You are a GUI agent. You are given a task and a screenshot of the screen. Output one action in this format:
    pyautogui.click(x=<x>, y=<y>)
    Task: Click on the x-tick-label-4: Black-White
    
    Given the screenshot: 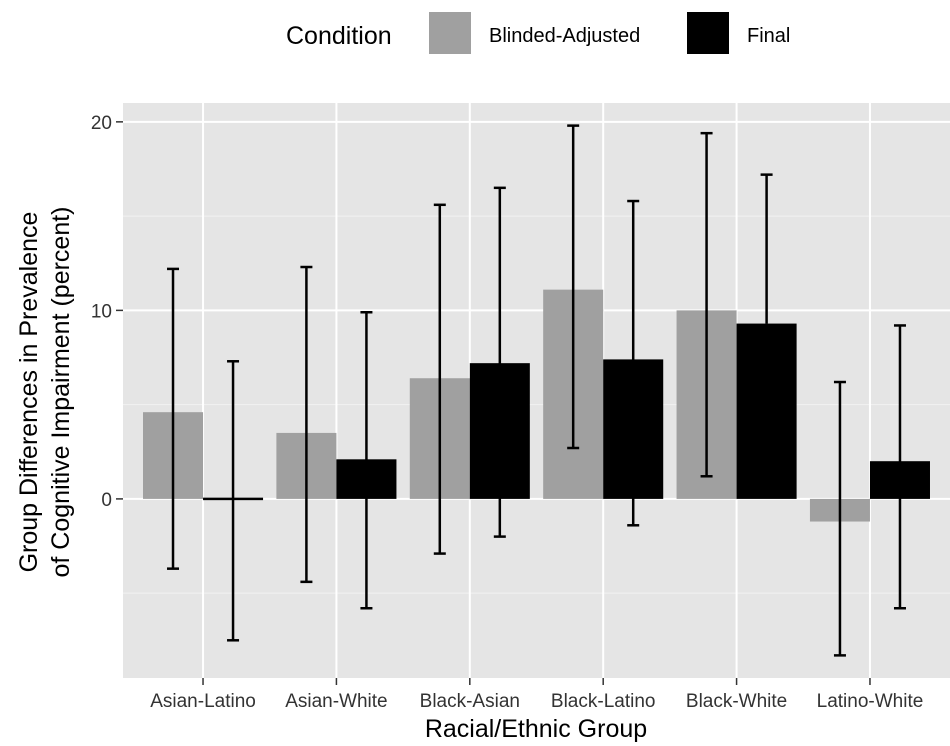 What is the action you would take?
    pyautogui.click(x=736, y=701)
    